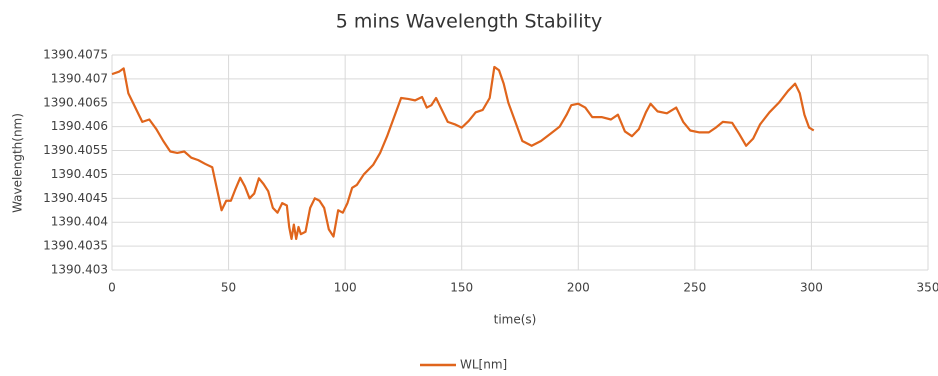 This screenshot has height=376, width=938. What do you see at coordinates (75, 150) in the screenshot?
I see `y-tick-label: 1390.4055` at bounding box center [75, 150].